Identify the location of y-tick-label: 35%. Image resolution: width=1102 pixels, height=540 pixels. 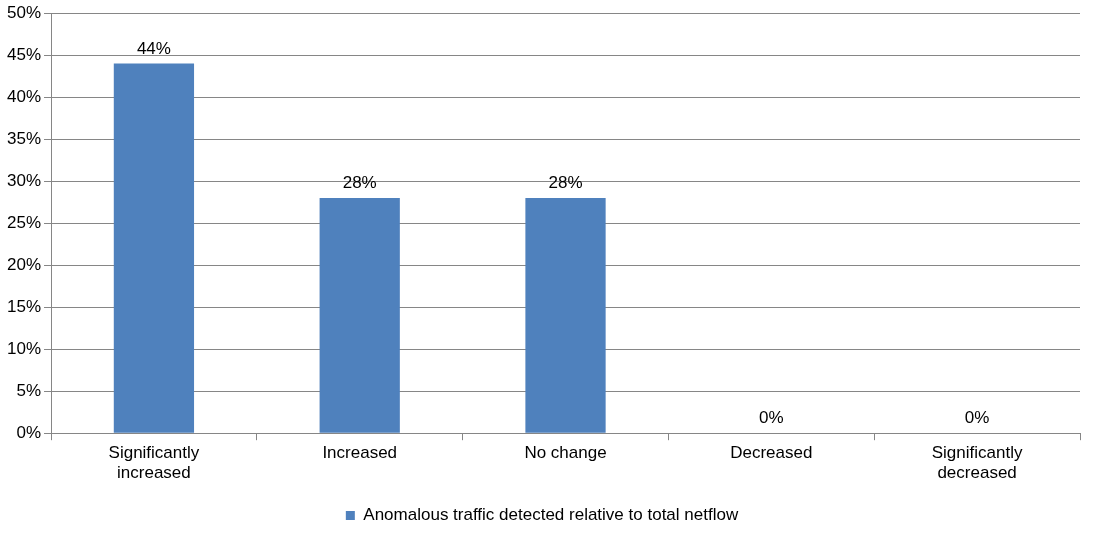
(24, 138).